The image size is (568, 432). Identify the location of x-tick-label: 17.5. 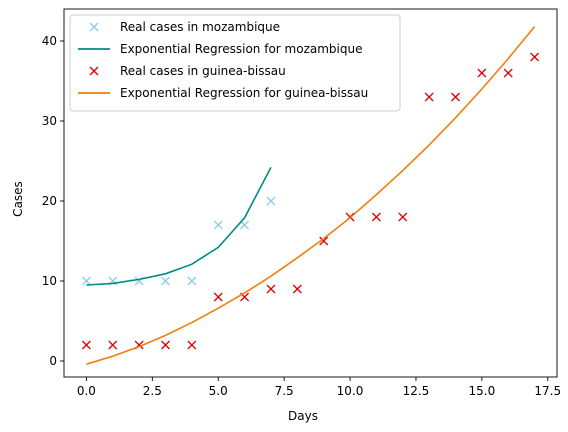
(547, 391).